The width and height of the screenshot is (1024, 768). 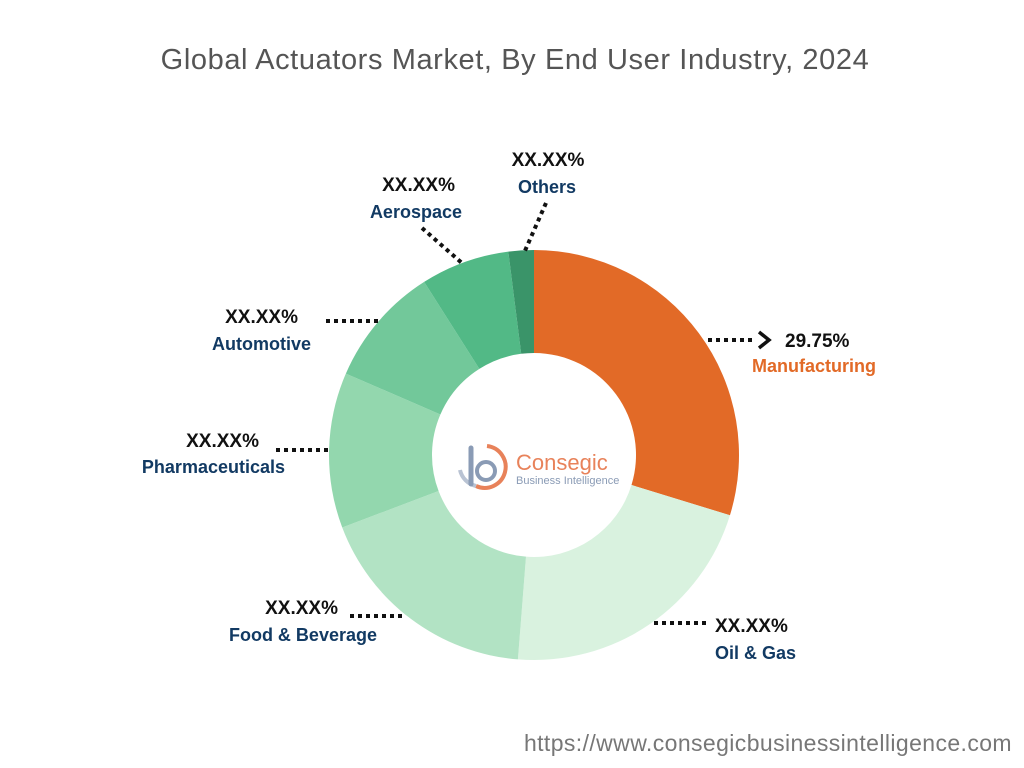 What do you see at coordinates (636, 383) in the screenshot?
I see `slice-manufacturing` at bounding box center [636, 383].